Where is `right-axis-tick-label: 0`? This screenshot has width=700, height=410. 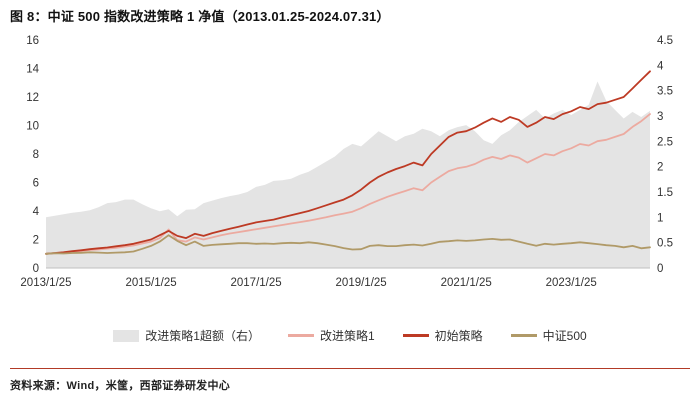 right-axis-tick-label: 0 is located at coordinates (660, 269).